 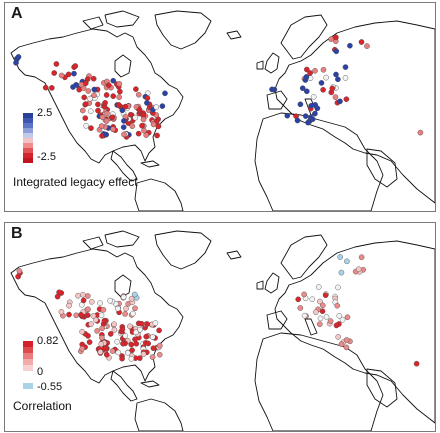 What do you see at coordinates (46, 157) in the screenshot?
I see `panel-a-legend-min: -2.5` at bounding box center [46, 157].